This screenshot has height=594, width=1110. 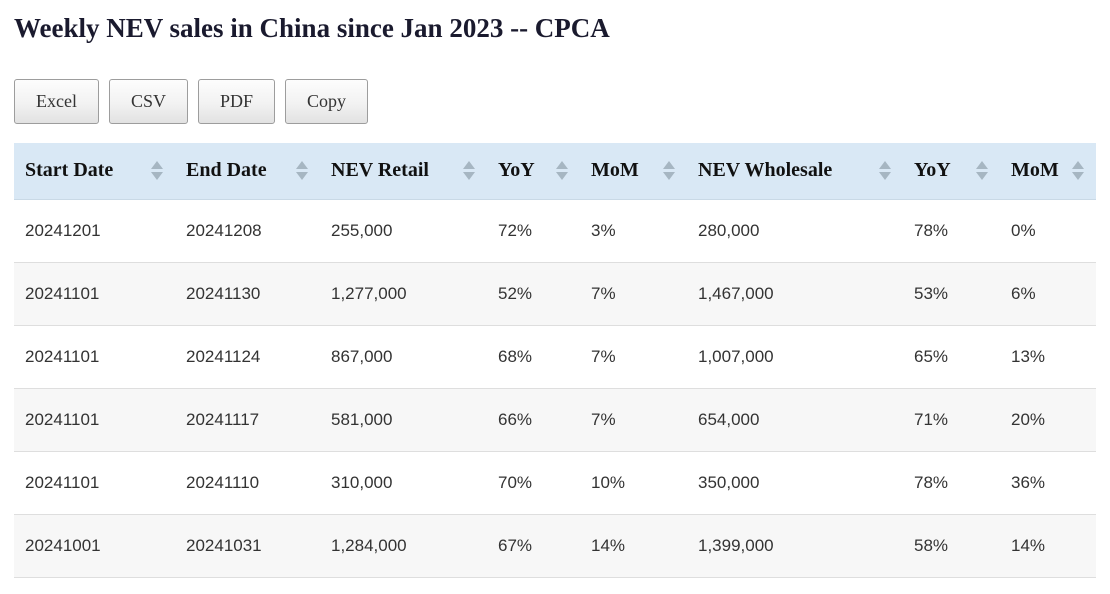 I want to click on column-header-end-date: End Date, so click(x=247, y=171).